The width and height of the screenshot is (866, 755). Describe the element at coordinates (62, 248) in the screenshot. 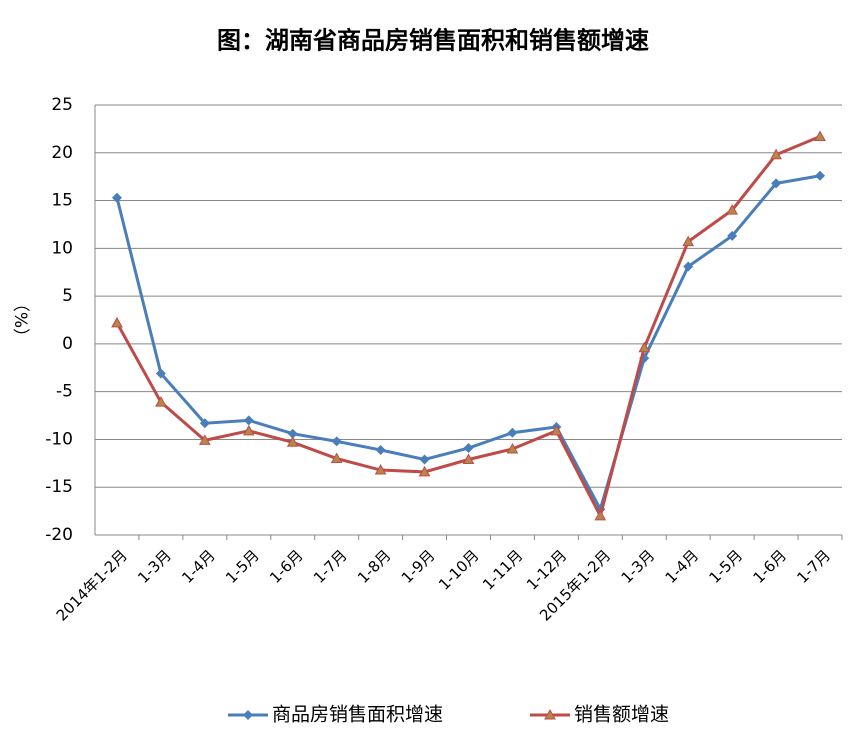

I see `y-tick-label: 10` at that location.